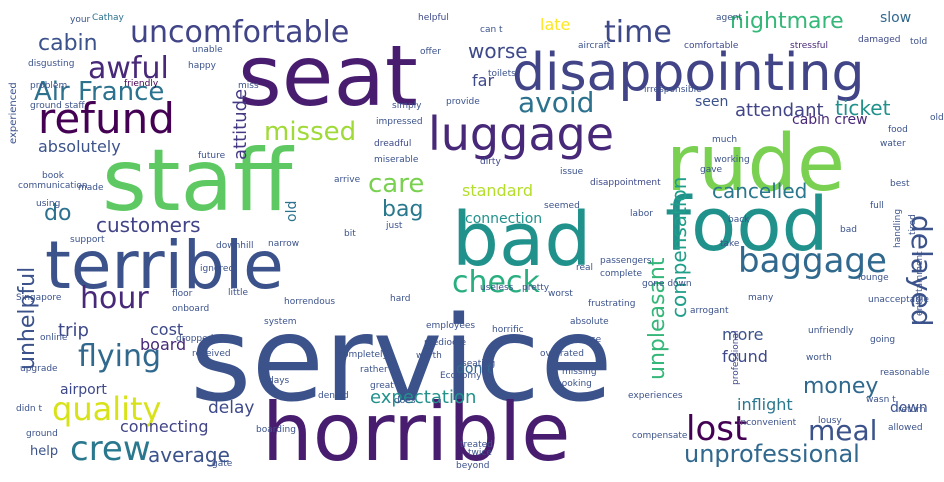 The width and height of the screenshot is (944, 482). What do you see at coordinates (898, 228) in the screenshot?
I see `word-handling: handling` at bounding box center [898, 228].